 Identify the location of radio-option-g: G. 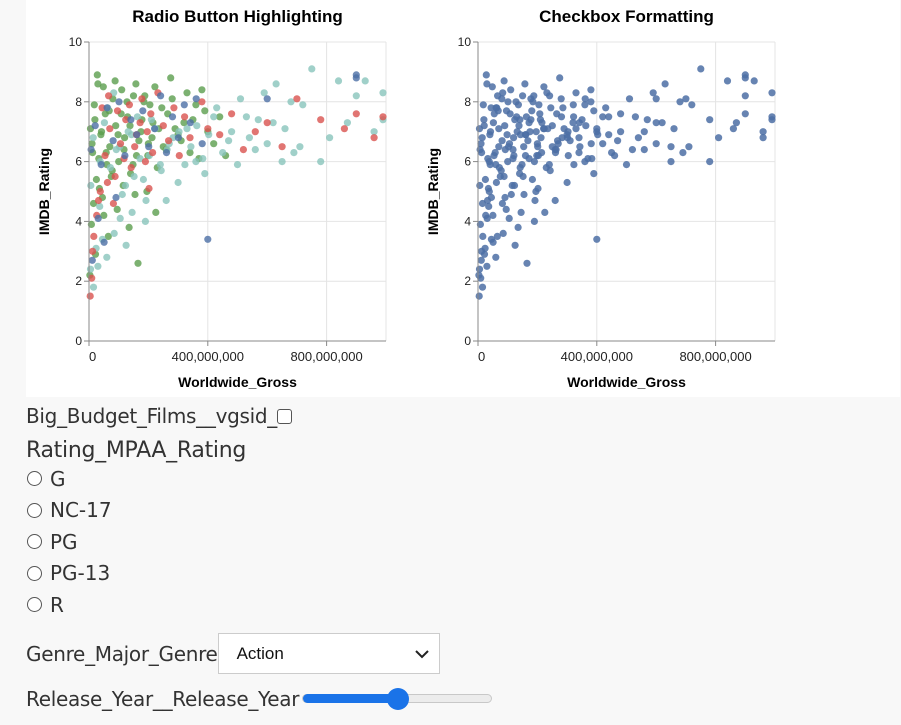
(456, 479).